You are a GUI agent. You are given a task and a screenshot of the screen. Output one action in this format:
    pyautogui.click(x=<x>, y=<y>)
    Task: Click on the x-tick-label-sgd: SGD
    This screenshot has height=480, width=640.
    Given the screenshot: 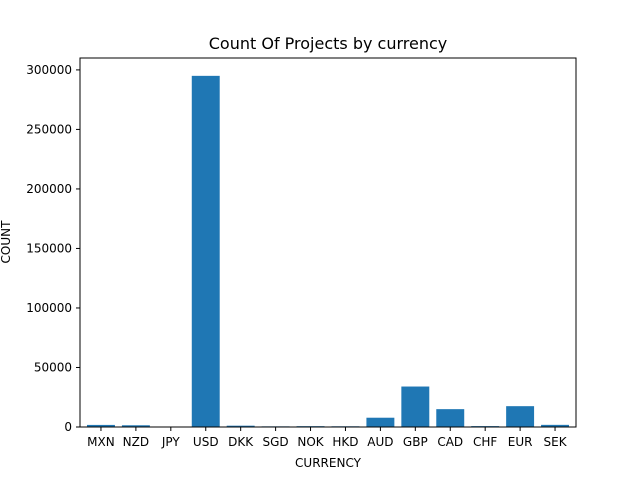 What is the action you would take?
    pyautogui.click(x=276, y=442)
    